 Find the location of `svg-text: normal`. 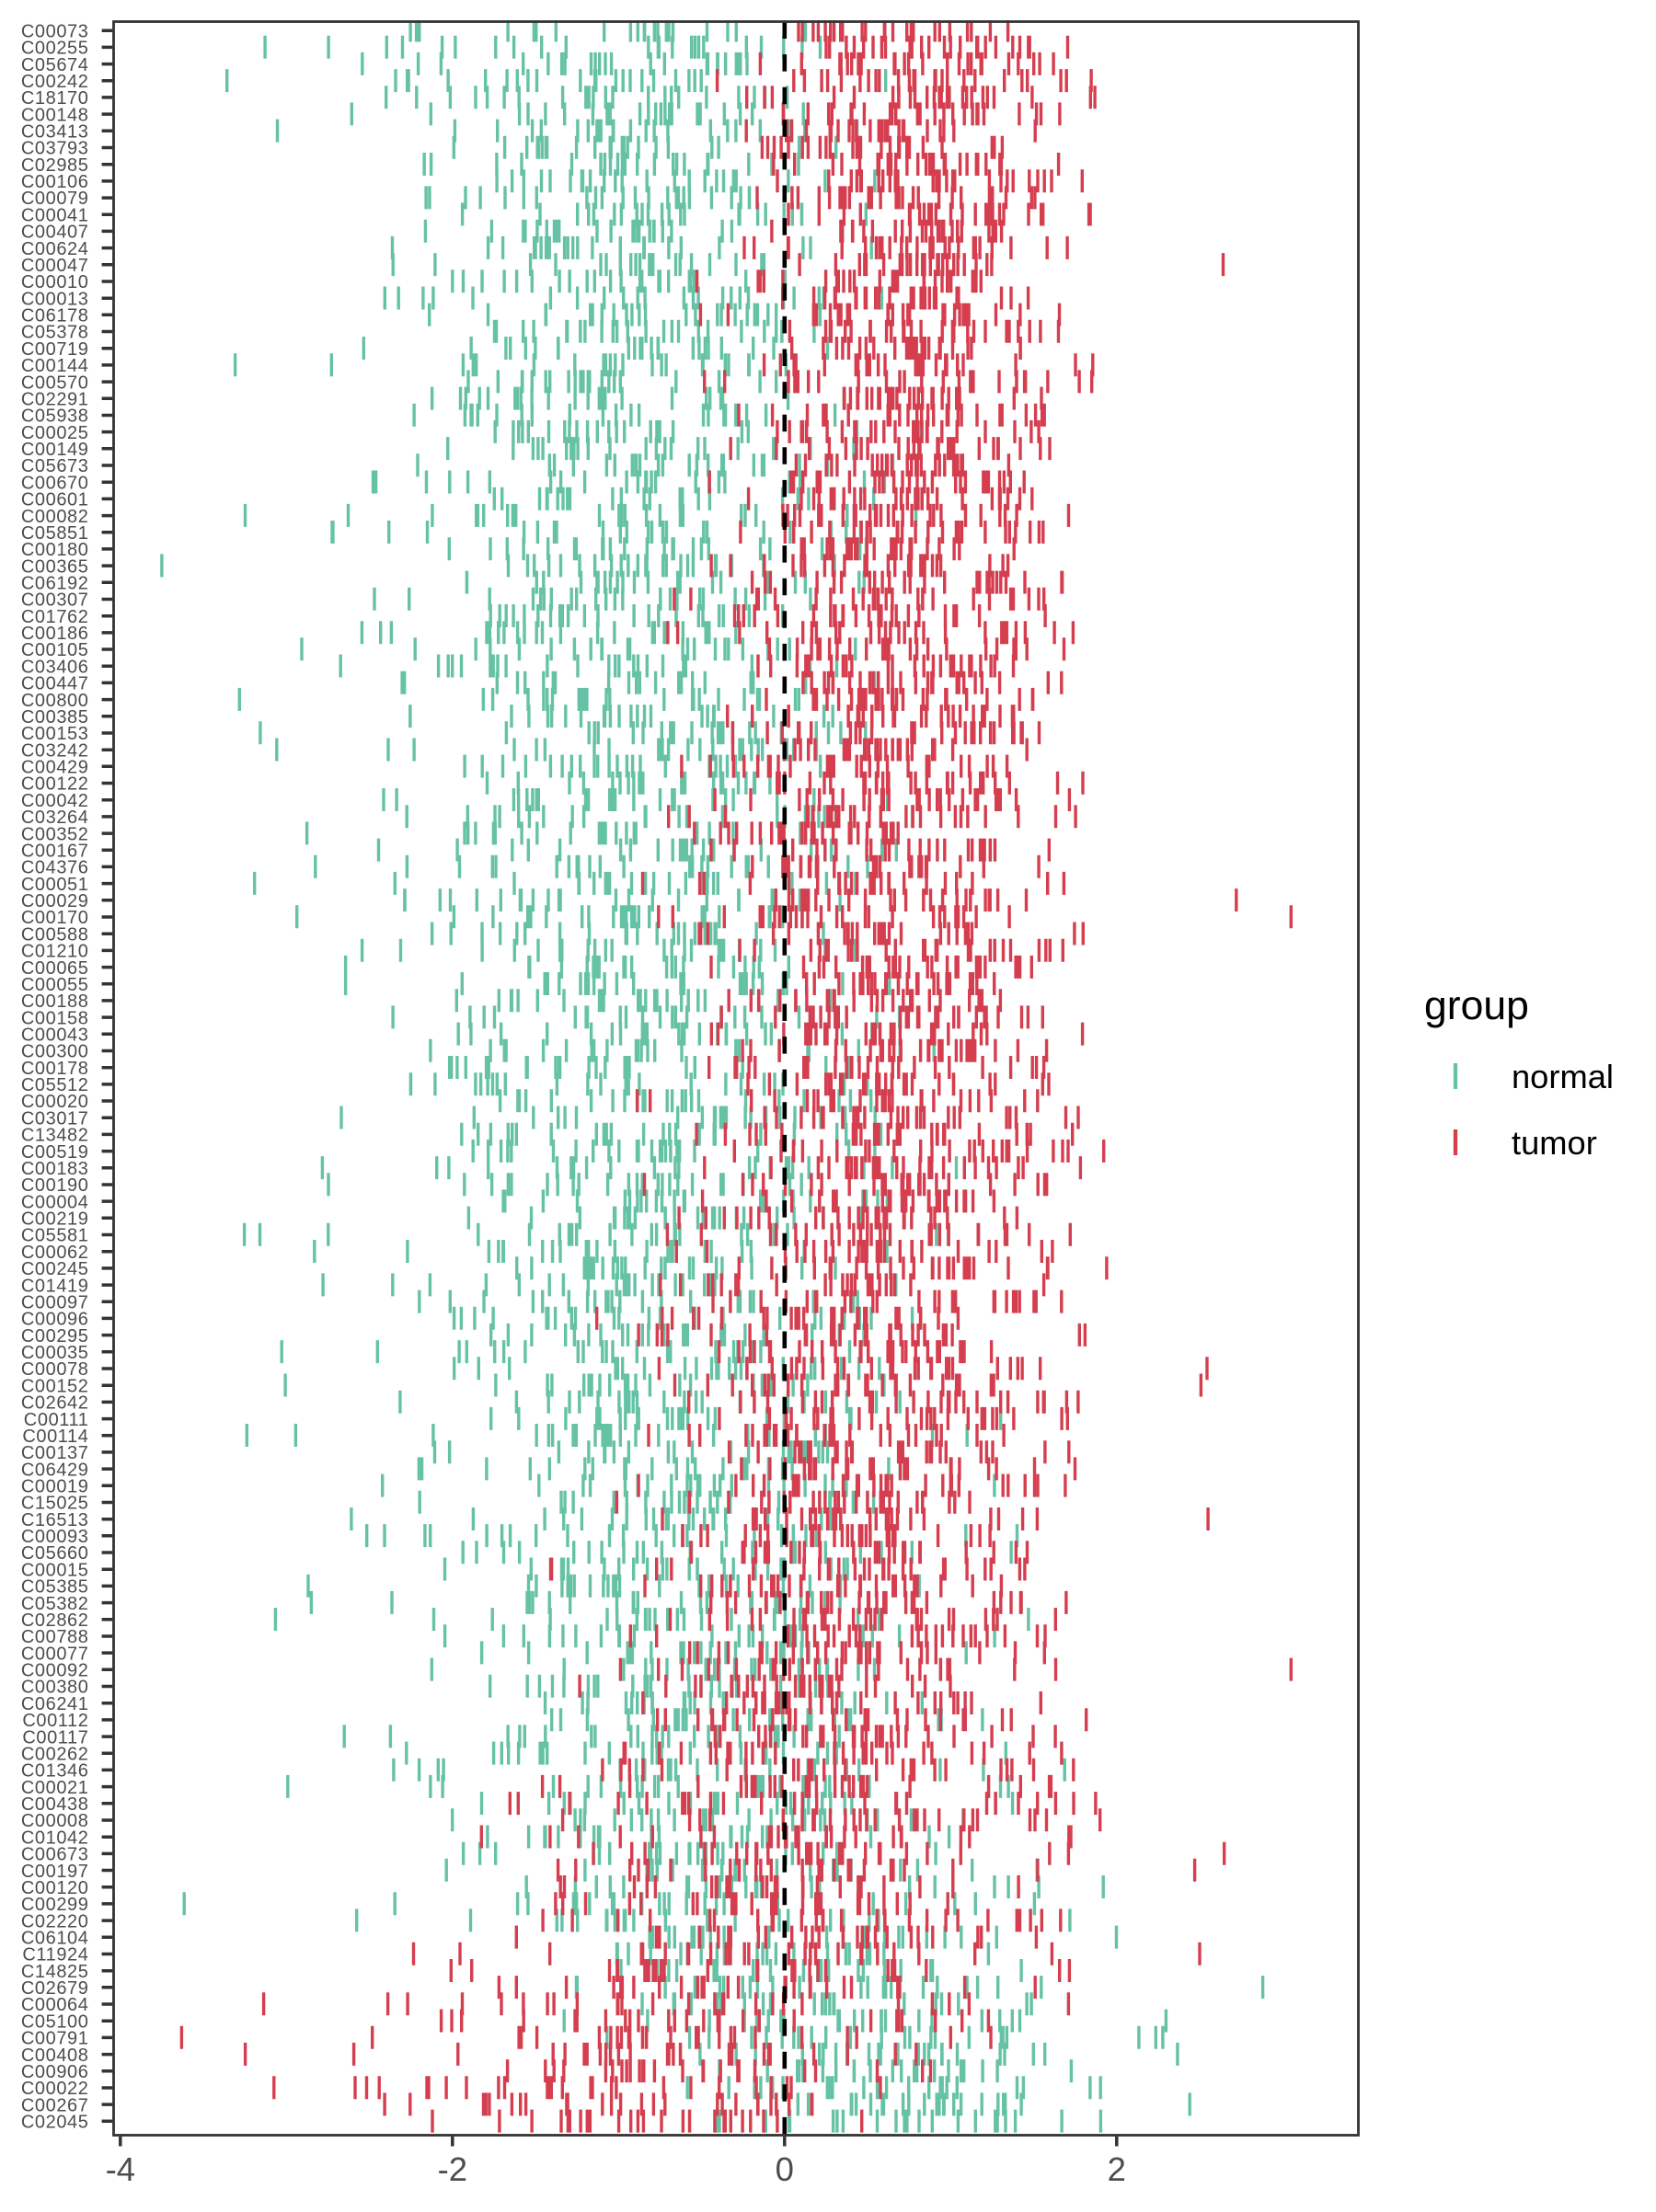

svg-text: normal is located at coordinates (1563, 1077).